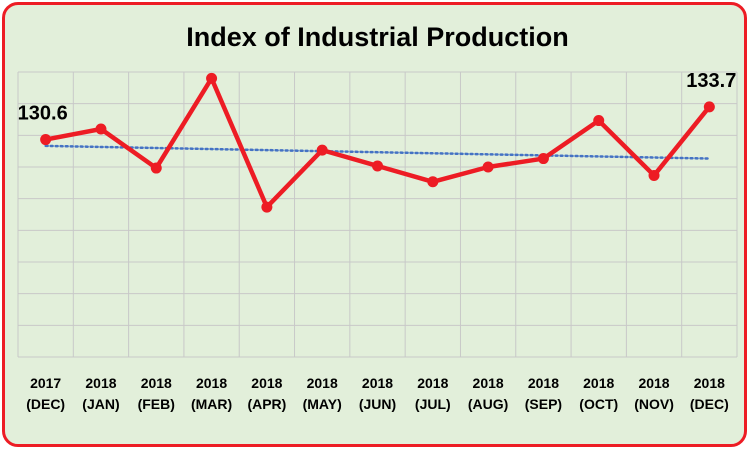 The height and width of the screenshot is (455, 755). Describe the element at coordinates (543, 404) in the screenshot. I see `x-tick-month: (SEP)` at that location.